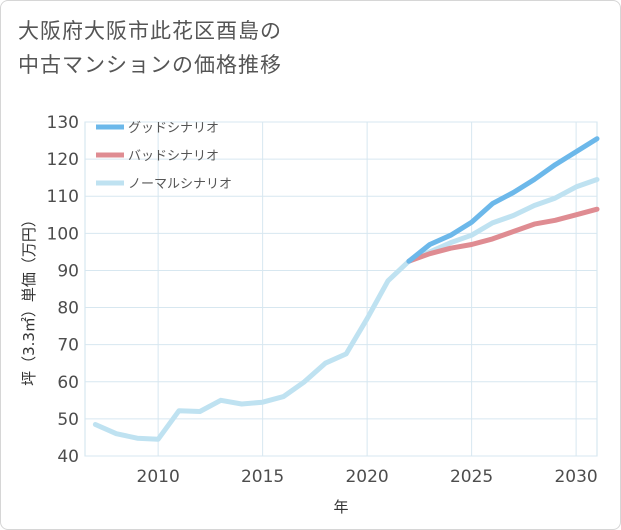 This screenshot has width=621, height=530. Describe the element at coordinates (173, 128) in the screenshot. I see `legend-label-1: グッドシナリオ` at that location.